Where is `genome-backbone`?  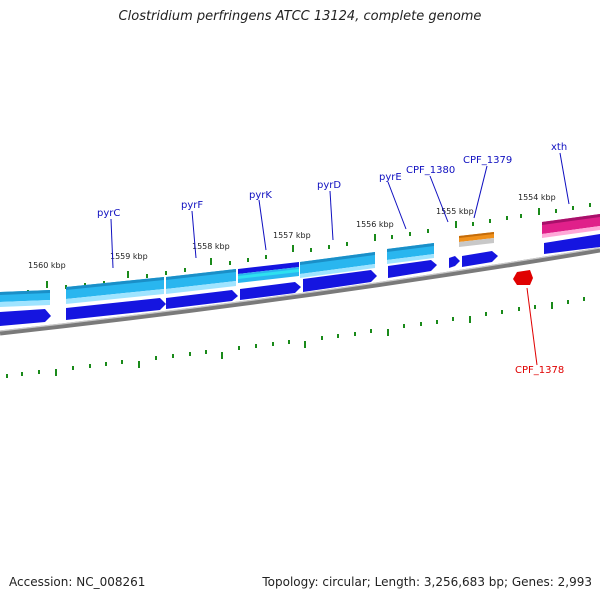
genome-backbone is located at coordinates (300, 291).